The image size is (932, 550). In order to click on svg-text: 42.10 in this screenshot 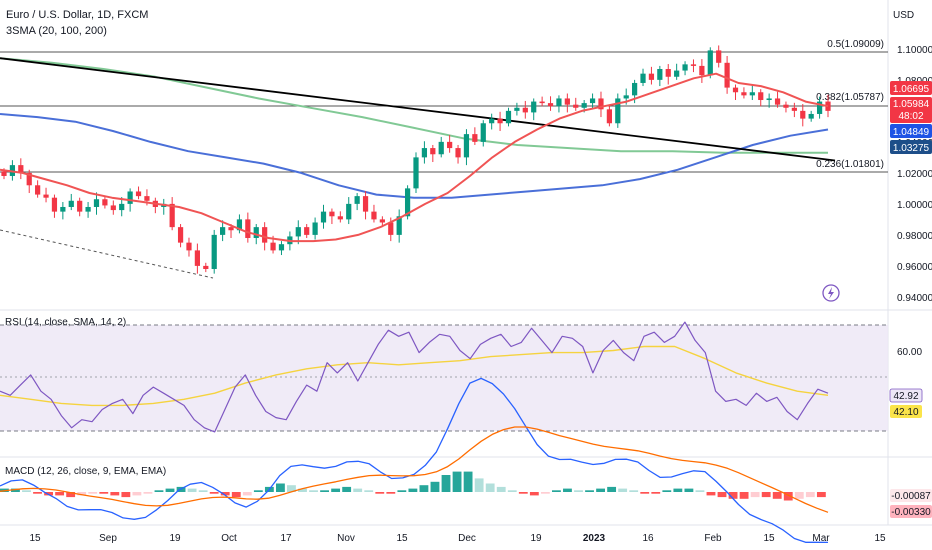, I will do `click(905, 412)`.